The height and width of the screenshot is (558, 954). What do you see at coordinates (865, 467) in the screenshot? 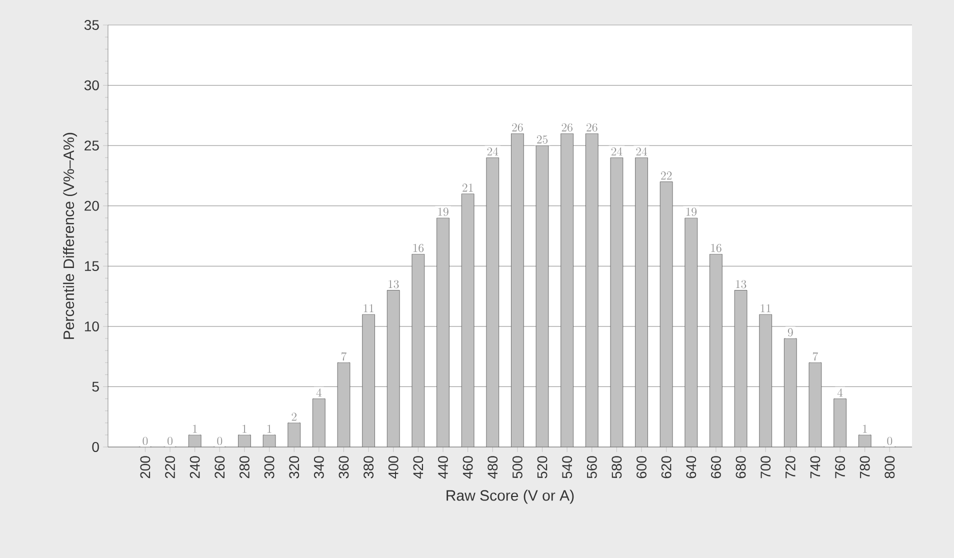
I see `x-tick-label: 780` at bounding box center [865, 467].